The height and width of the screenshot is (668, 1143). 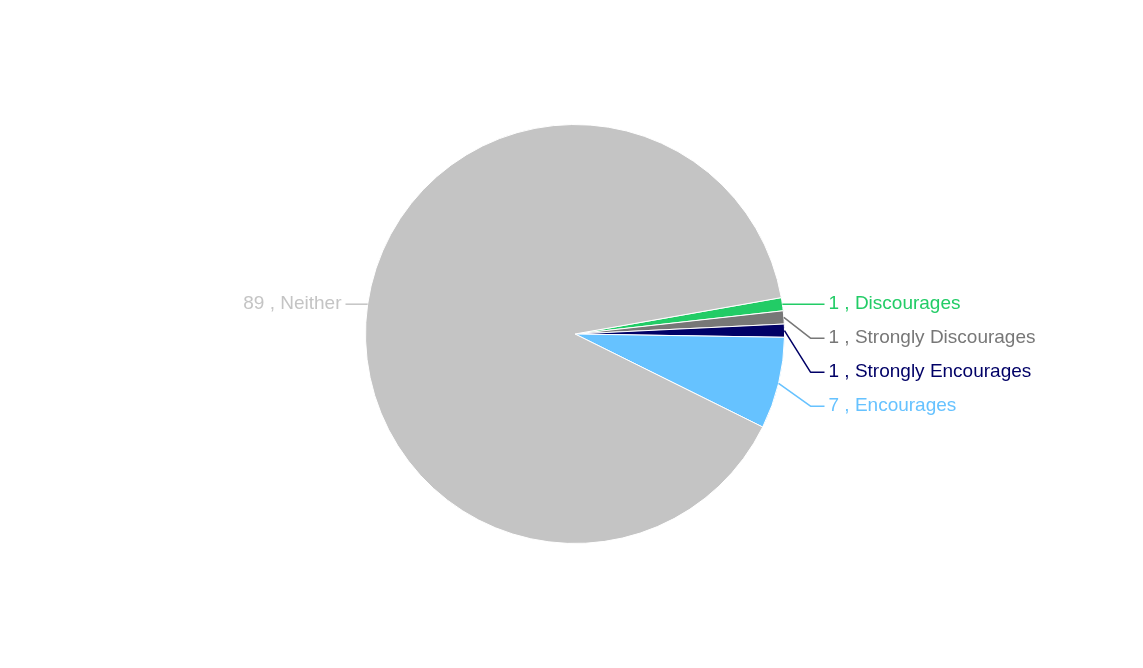 I want to click on data-label: 7 ,, so click(x=839, y=405).